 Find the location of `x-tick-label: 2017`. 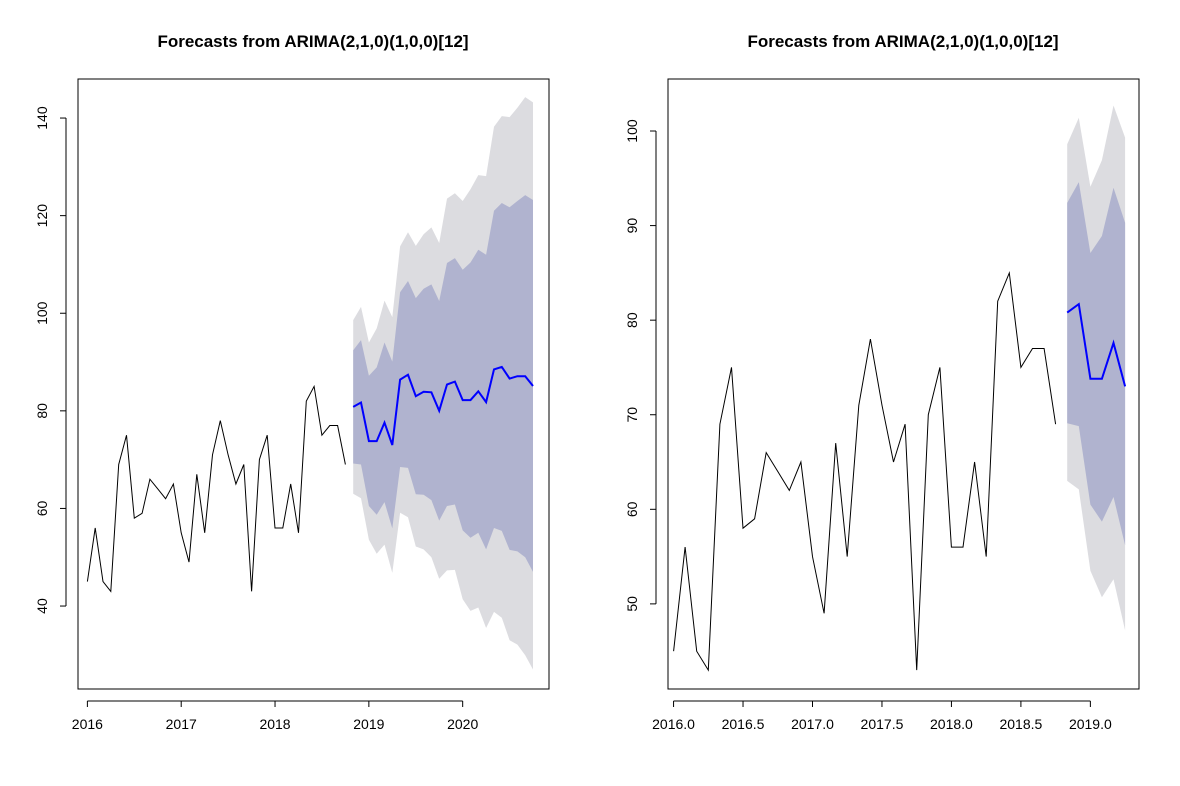

x-tick-label: 2017 is located at coordinates (181, 724).